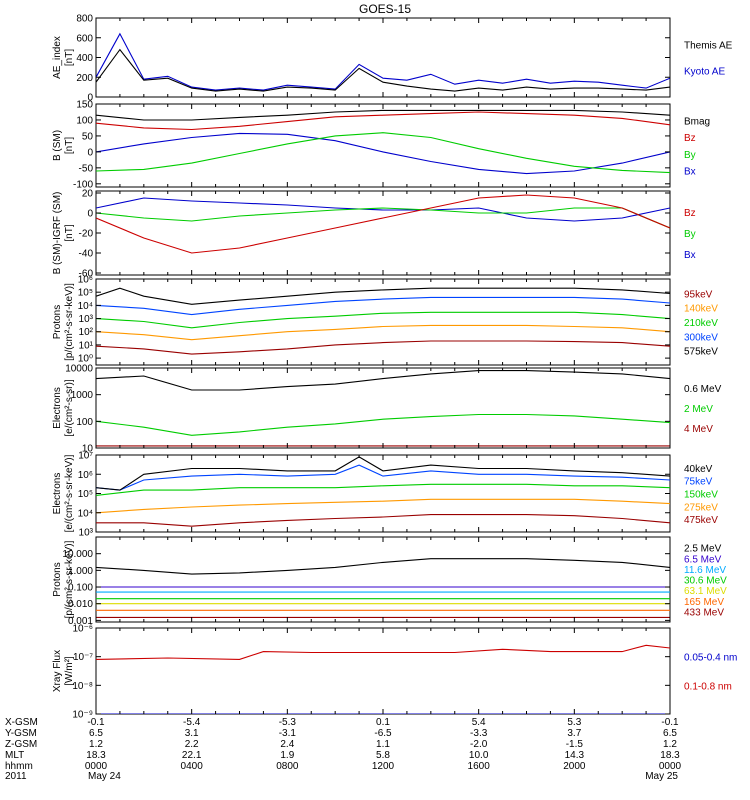  What do you see at coordinates (85, 456) in the screenshot?
I see `y-tick-label: 10⁷` at bounding box center [85, 456].